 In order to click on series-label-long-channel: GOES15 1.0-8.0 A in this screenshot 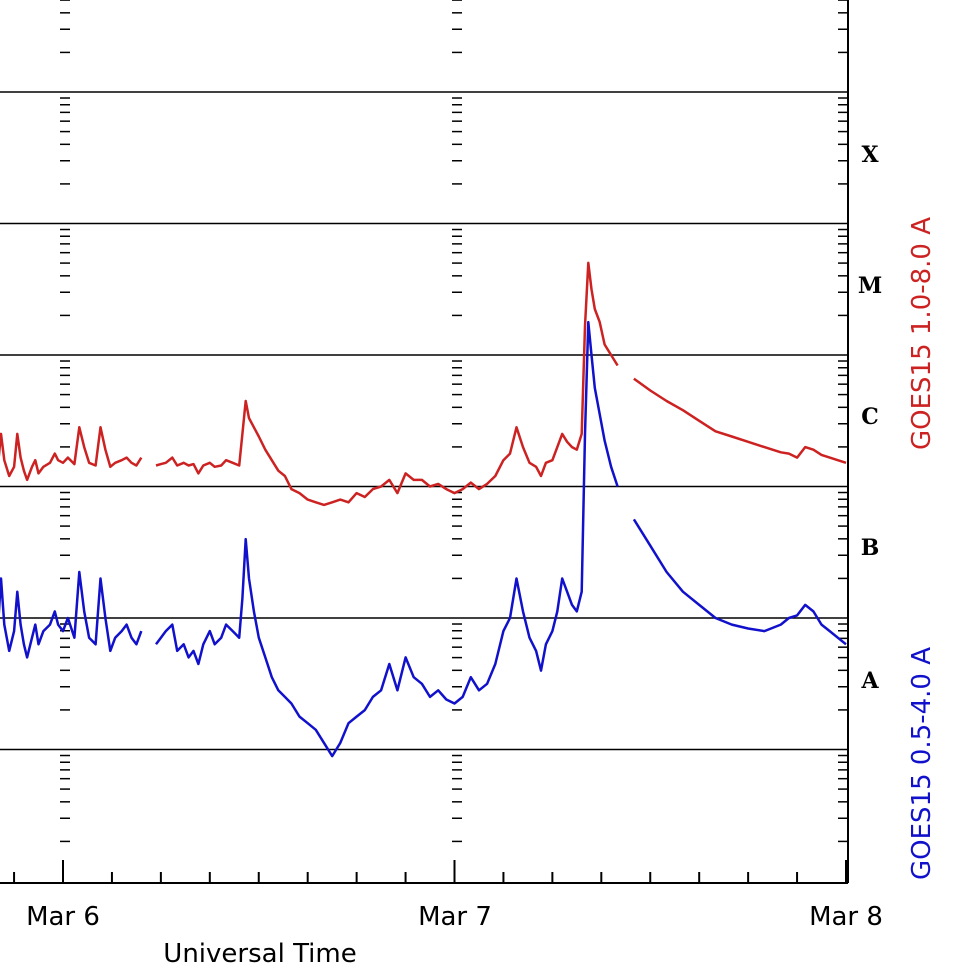, I will do `click(922, 333)`.